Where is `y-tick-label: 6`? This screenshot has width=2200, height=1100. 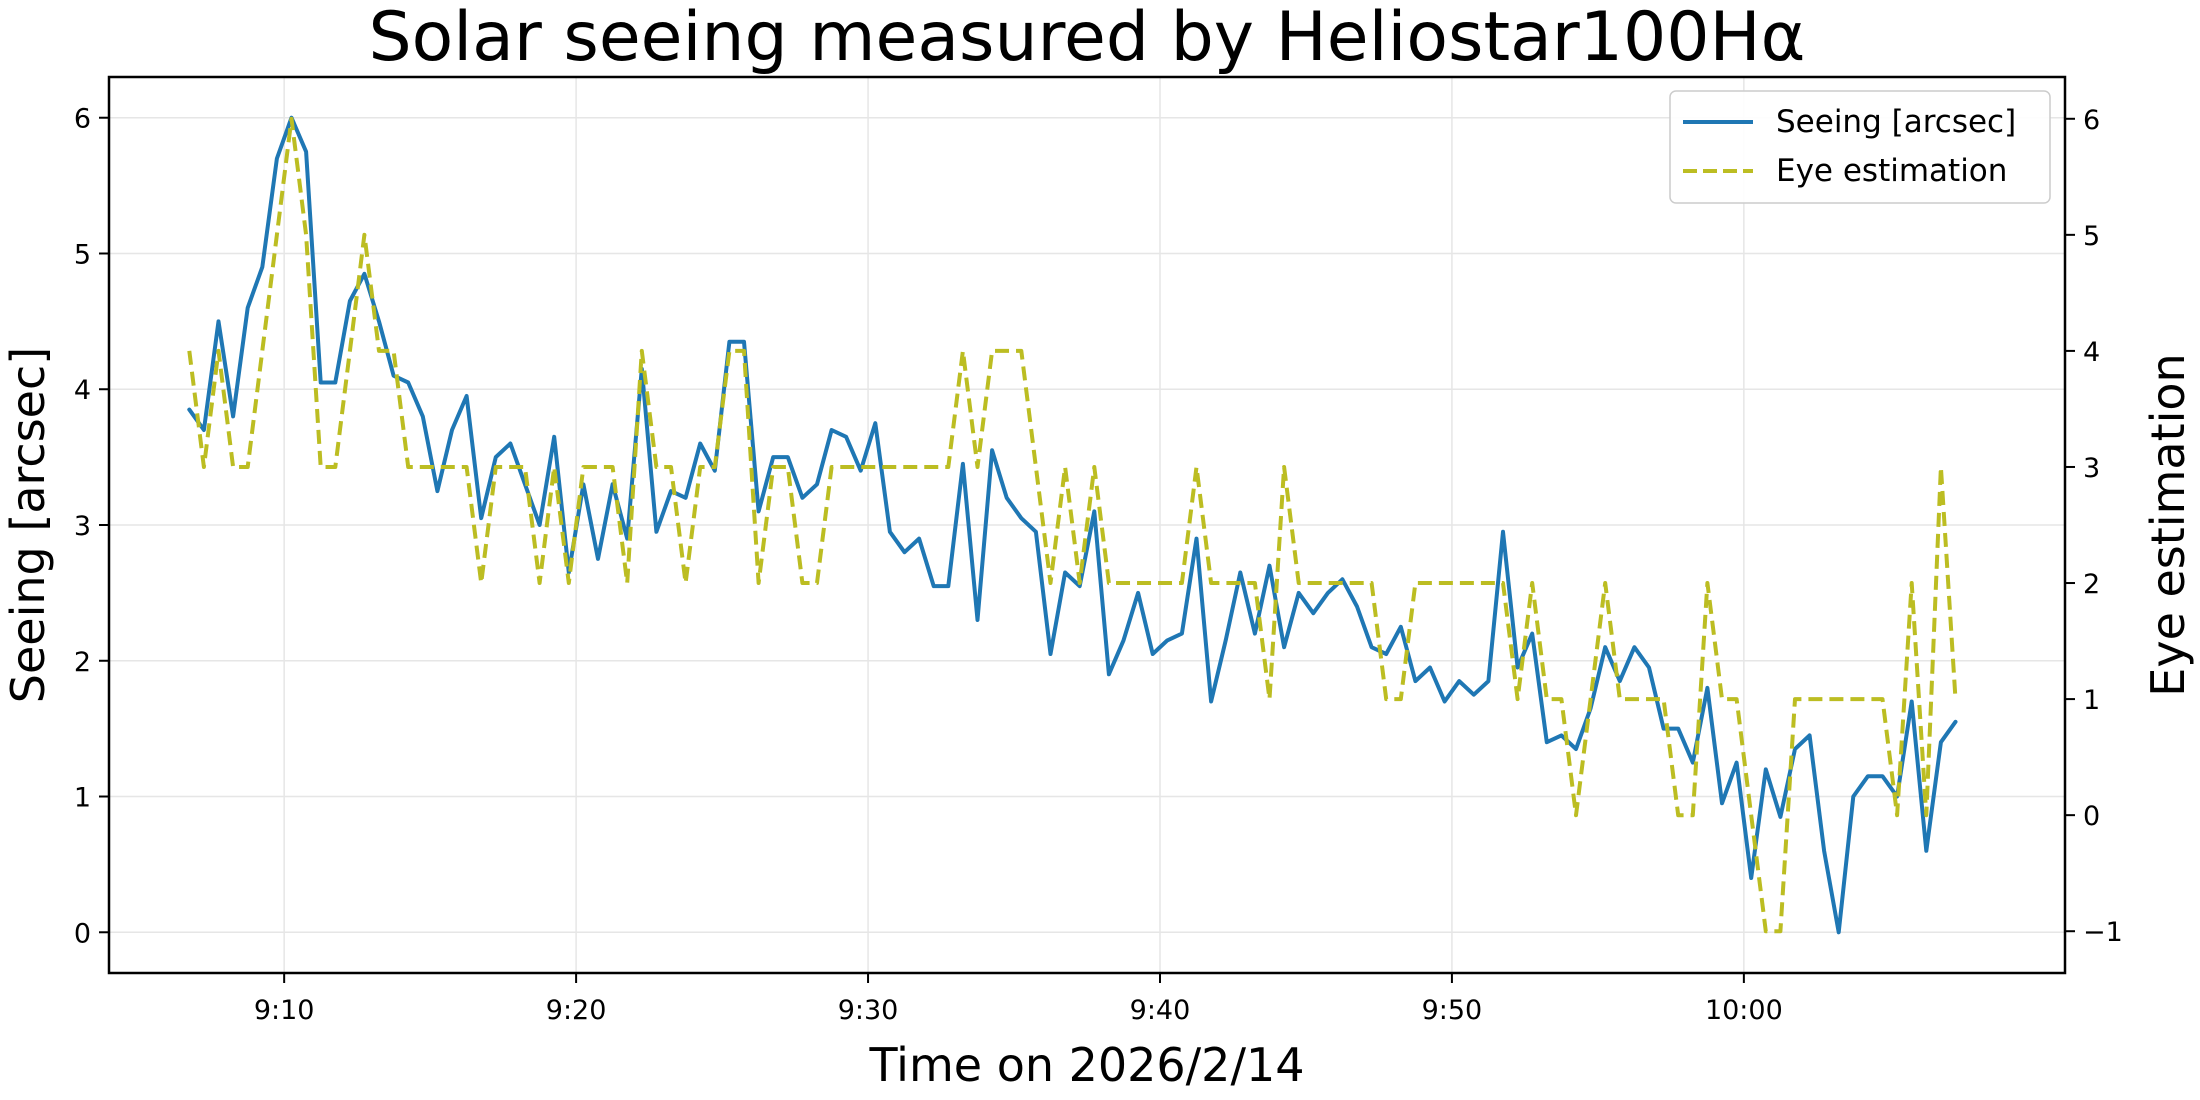 y-tick-label: 6 is located at coordinates (82, 119).